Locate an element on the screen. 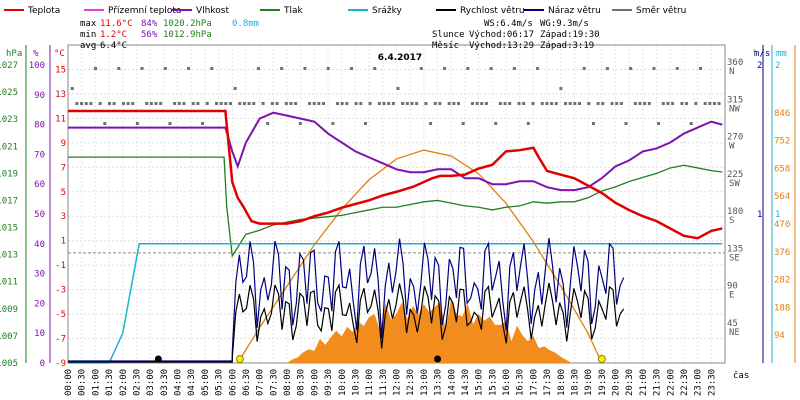 This screenshot has width=800, height=400. x-tick-label: 21:00 is located at coordinates (644, 382).